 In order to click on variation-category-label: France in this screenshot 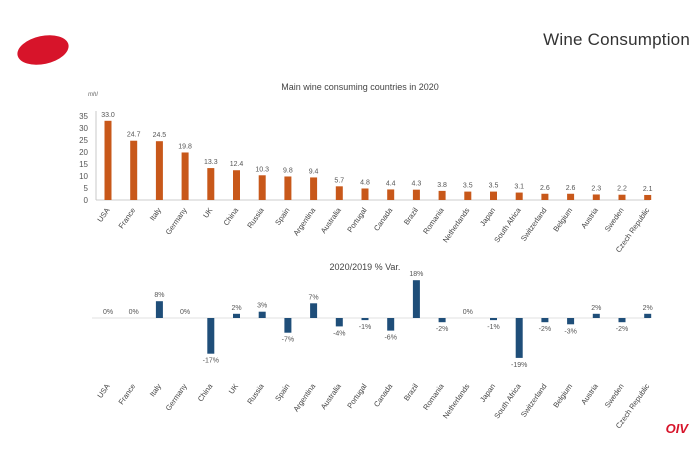, I will do `click(127, 394)`.